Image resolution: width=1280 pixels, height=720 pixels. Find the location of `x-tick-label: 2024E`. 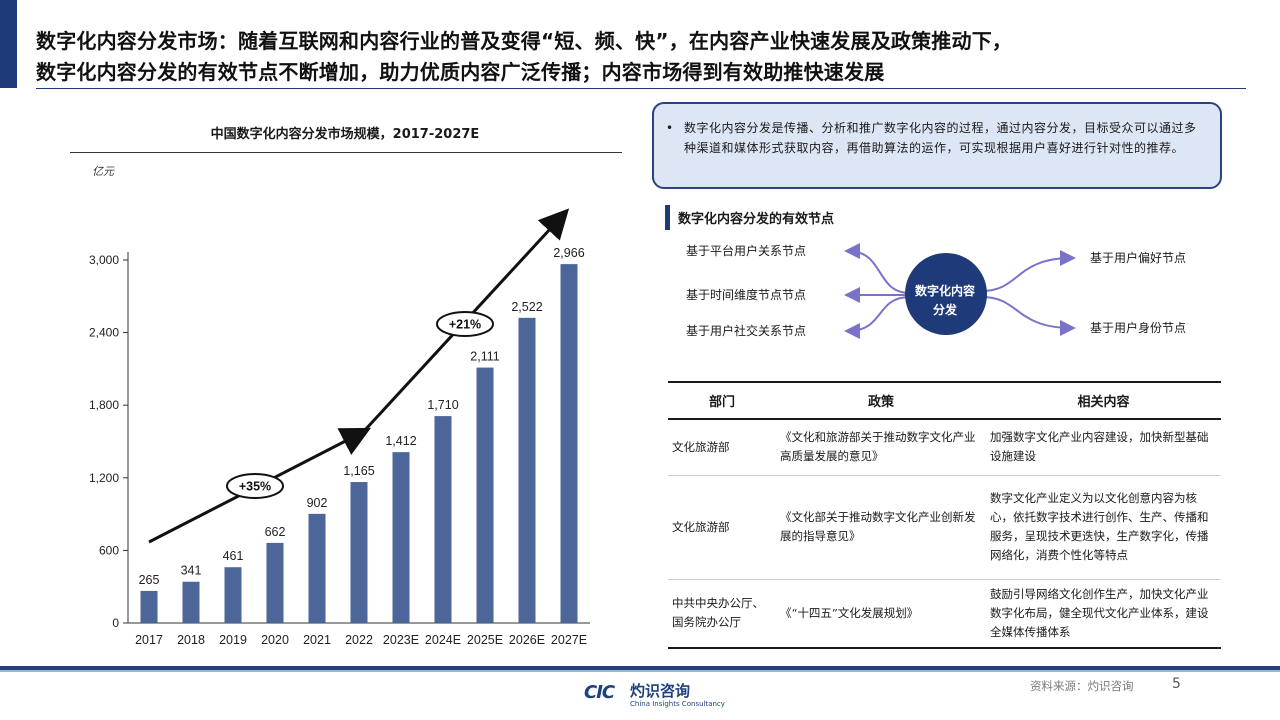

x-tick-label: 2024E is located at coordinates (443, 640).